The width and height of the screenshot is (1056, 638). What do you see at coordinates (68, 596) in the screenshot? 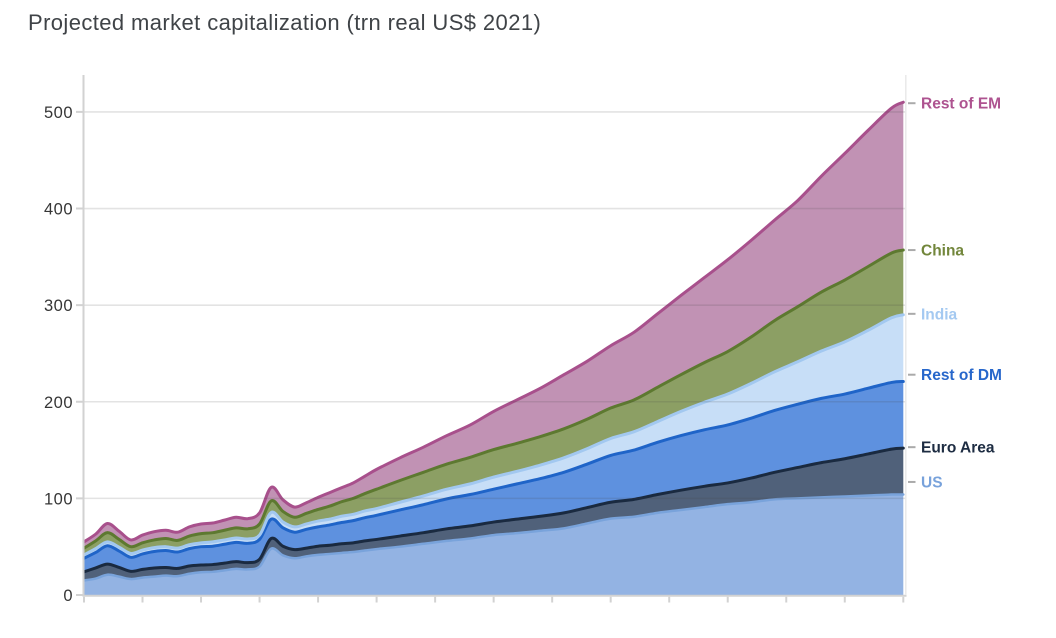
I see `y-tick-label-0: 0` at bounding box center [68, 596].